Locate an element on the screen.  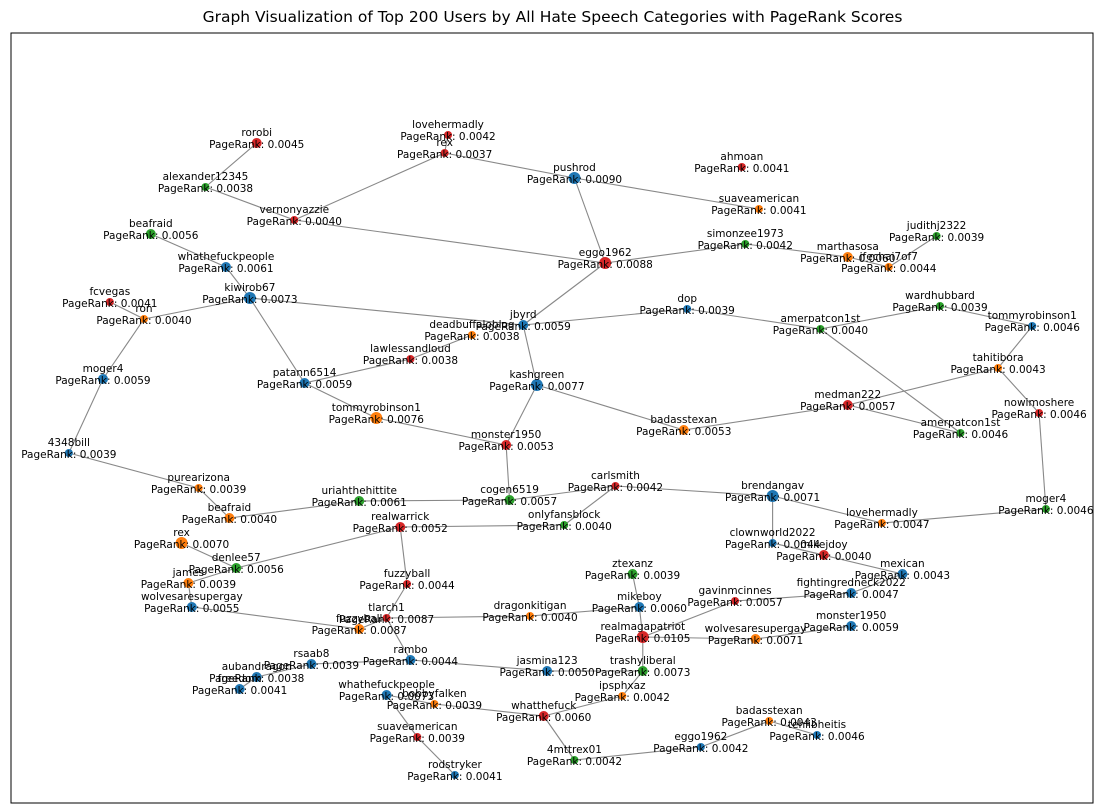
node-label: clownworld2022 is located at coordinates (773, 533).